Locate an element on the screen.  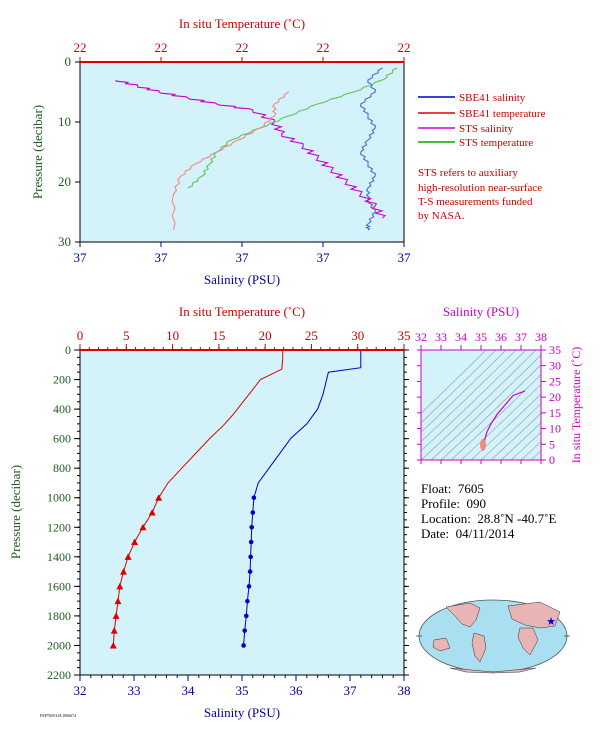
ts-curves is located at coordinates (481, 405).